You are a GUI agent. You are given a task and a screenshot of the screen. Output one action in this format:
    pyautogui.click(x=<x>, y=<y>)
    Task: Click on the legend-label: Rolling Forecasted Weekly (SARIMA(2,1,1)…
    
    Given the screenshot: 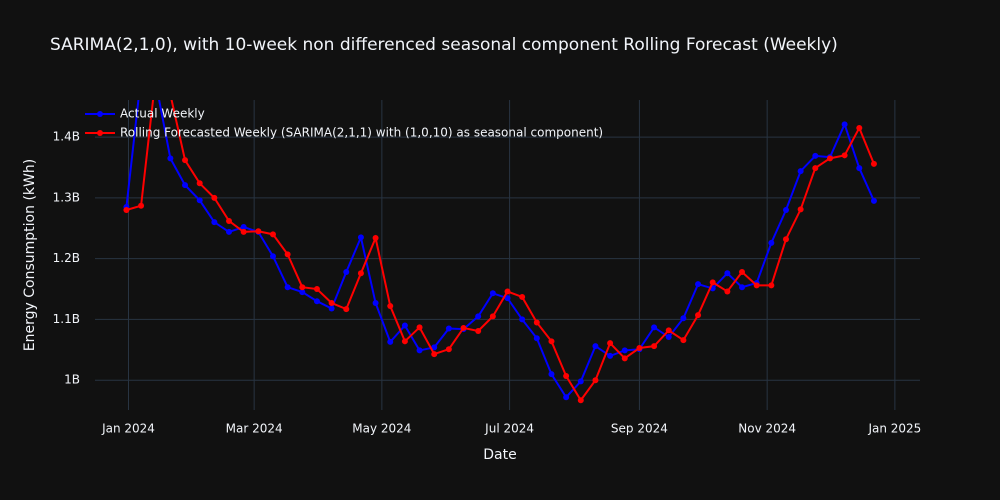 What is the action you would take?
    pyautogui.click(x=361, y=133)
    